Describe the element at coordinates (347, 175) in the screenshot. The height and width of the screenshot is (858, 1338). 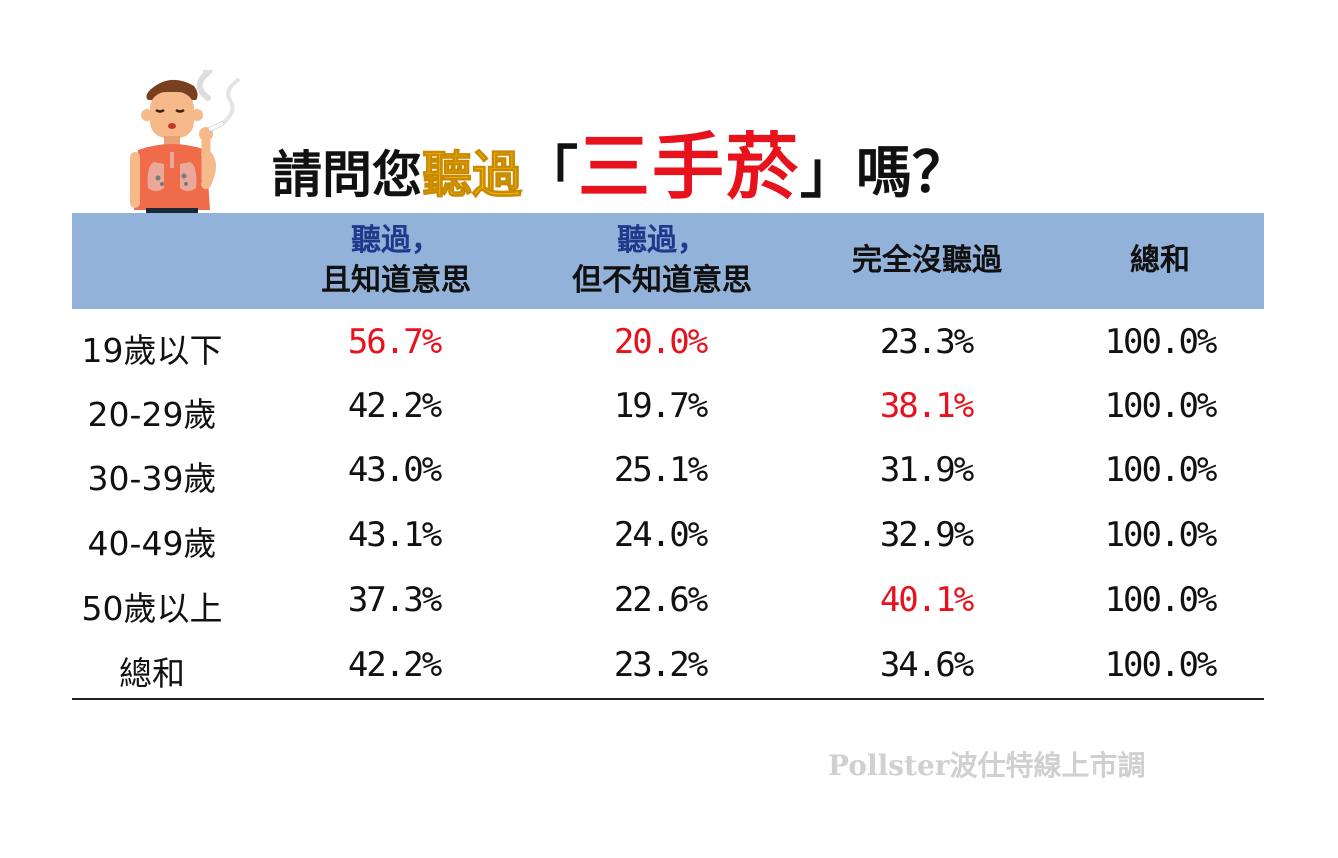
I see `title-part-1: 請問您` at that location.